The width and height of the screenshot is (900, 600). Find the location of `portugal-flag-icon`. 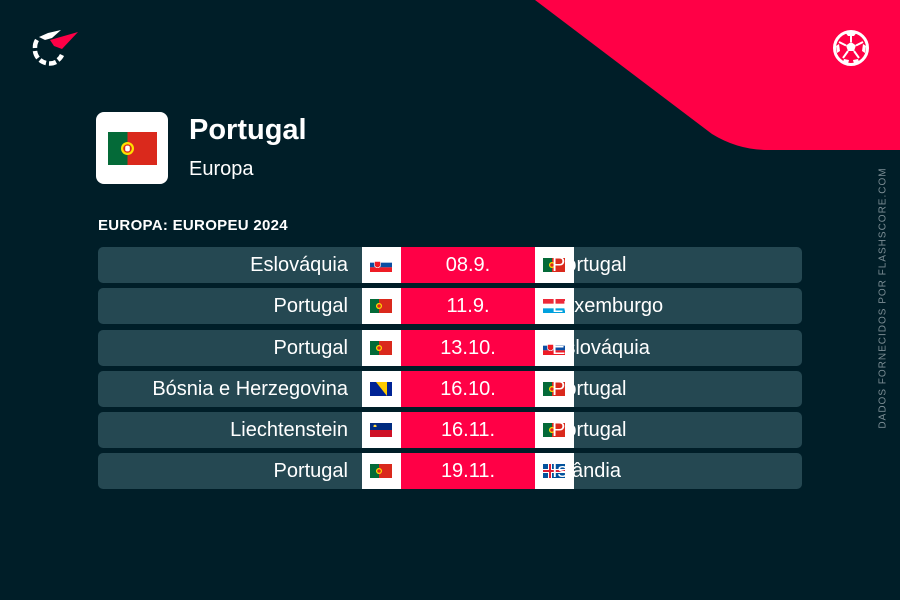

portugal-flag-icon is located at coordinates (132, 148).